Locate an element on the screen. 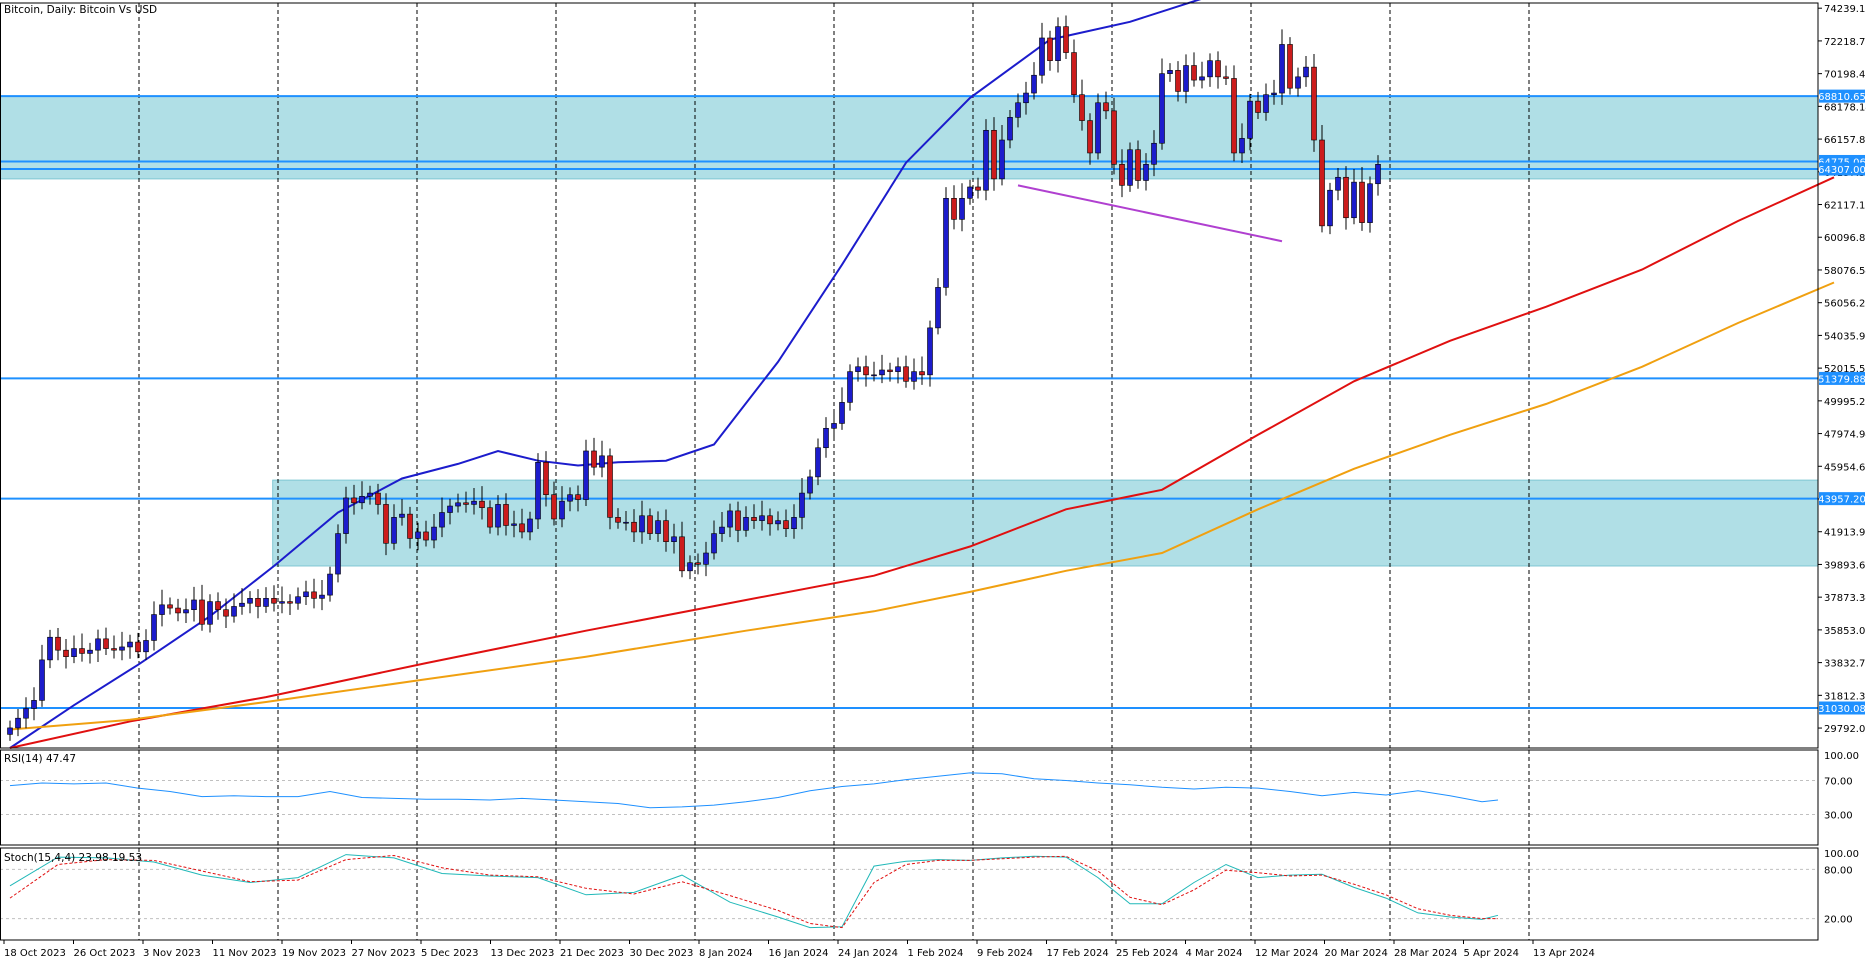  x-tick-label: 24 Jan 2024 is located at coordinates (868, 953).